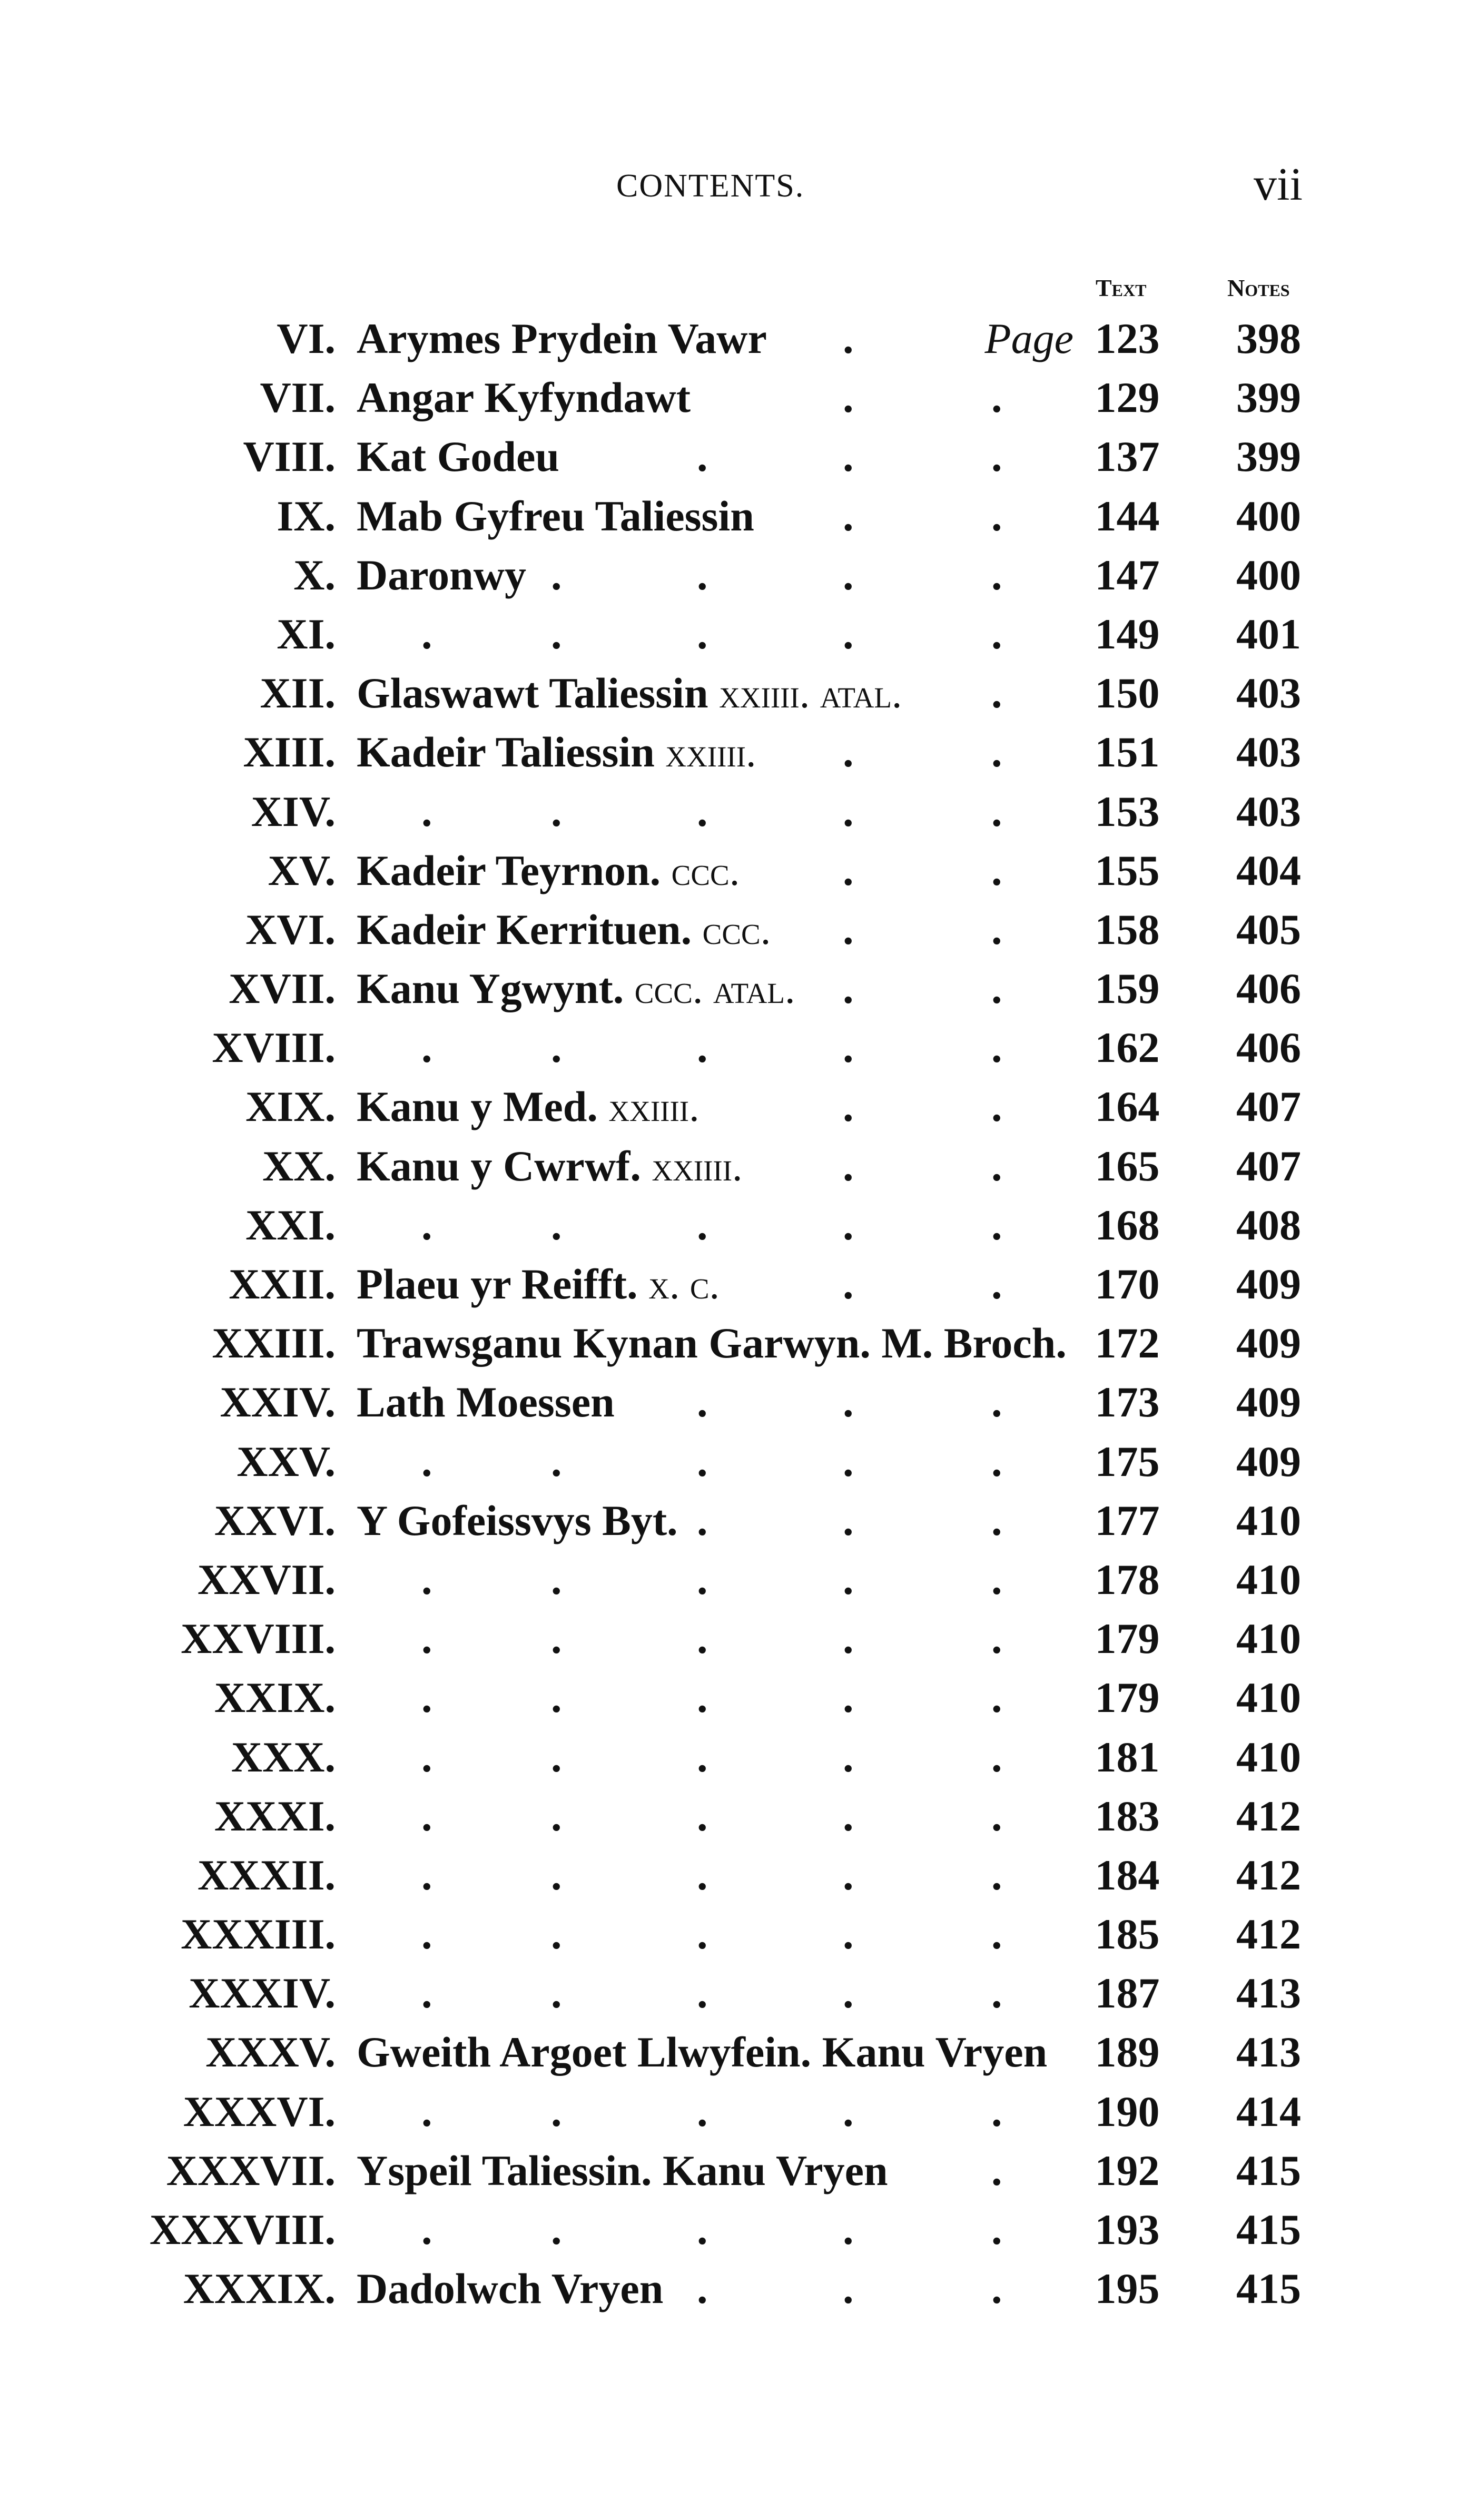 The height and width of the screenshot is (2520, 1458). What do you see at coordinates (1127, 1047) in the screenshot?
I see `text-page: 162` at bounding box center [1127, 1047].